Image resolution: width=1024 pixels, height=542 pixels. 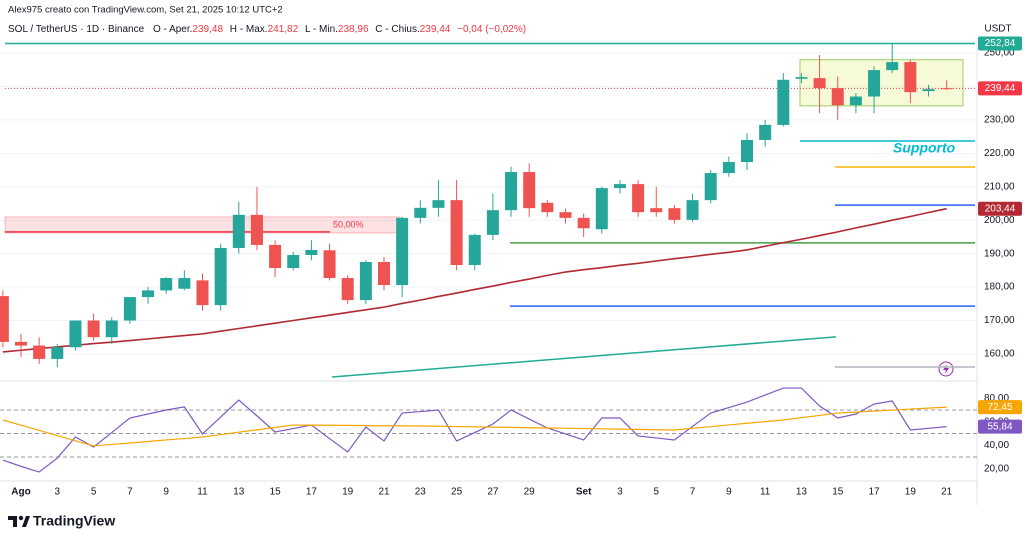 I want to click on price-tag-label: 239,44, so click(x=1000, y=88).